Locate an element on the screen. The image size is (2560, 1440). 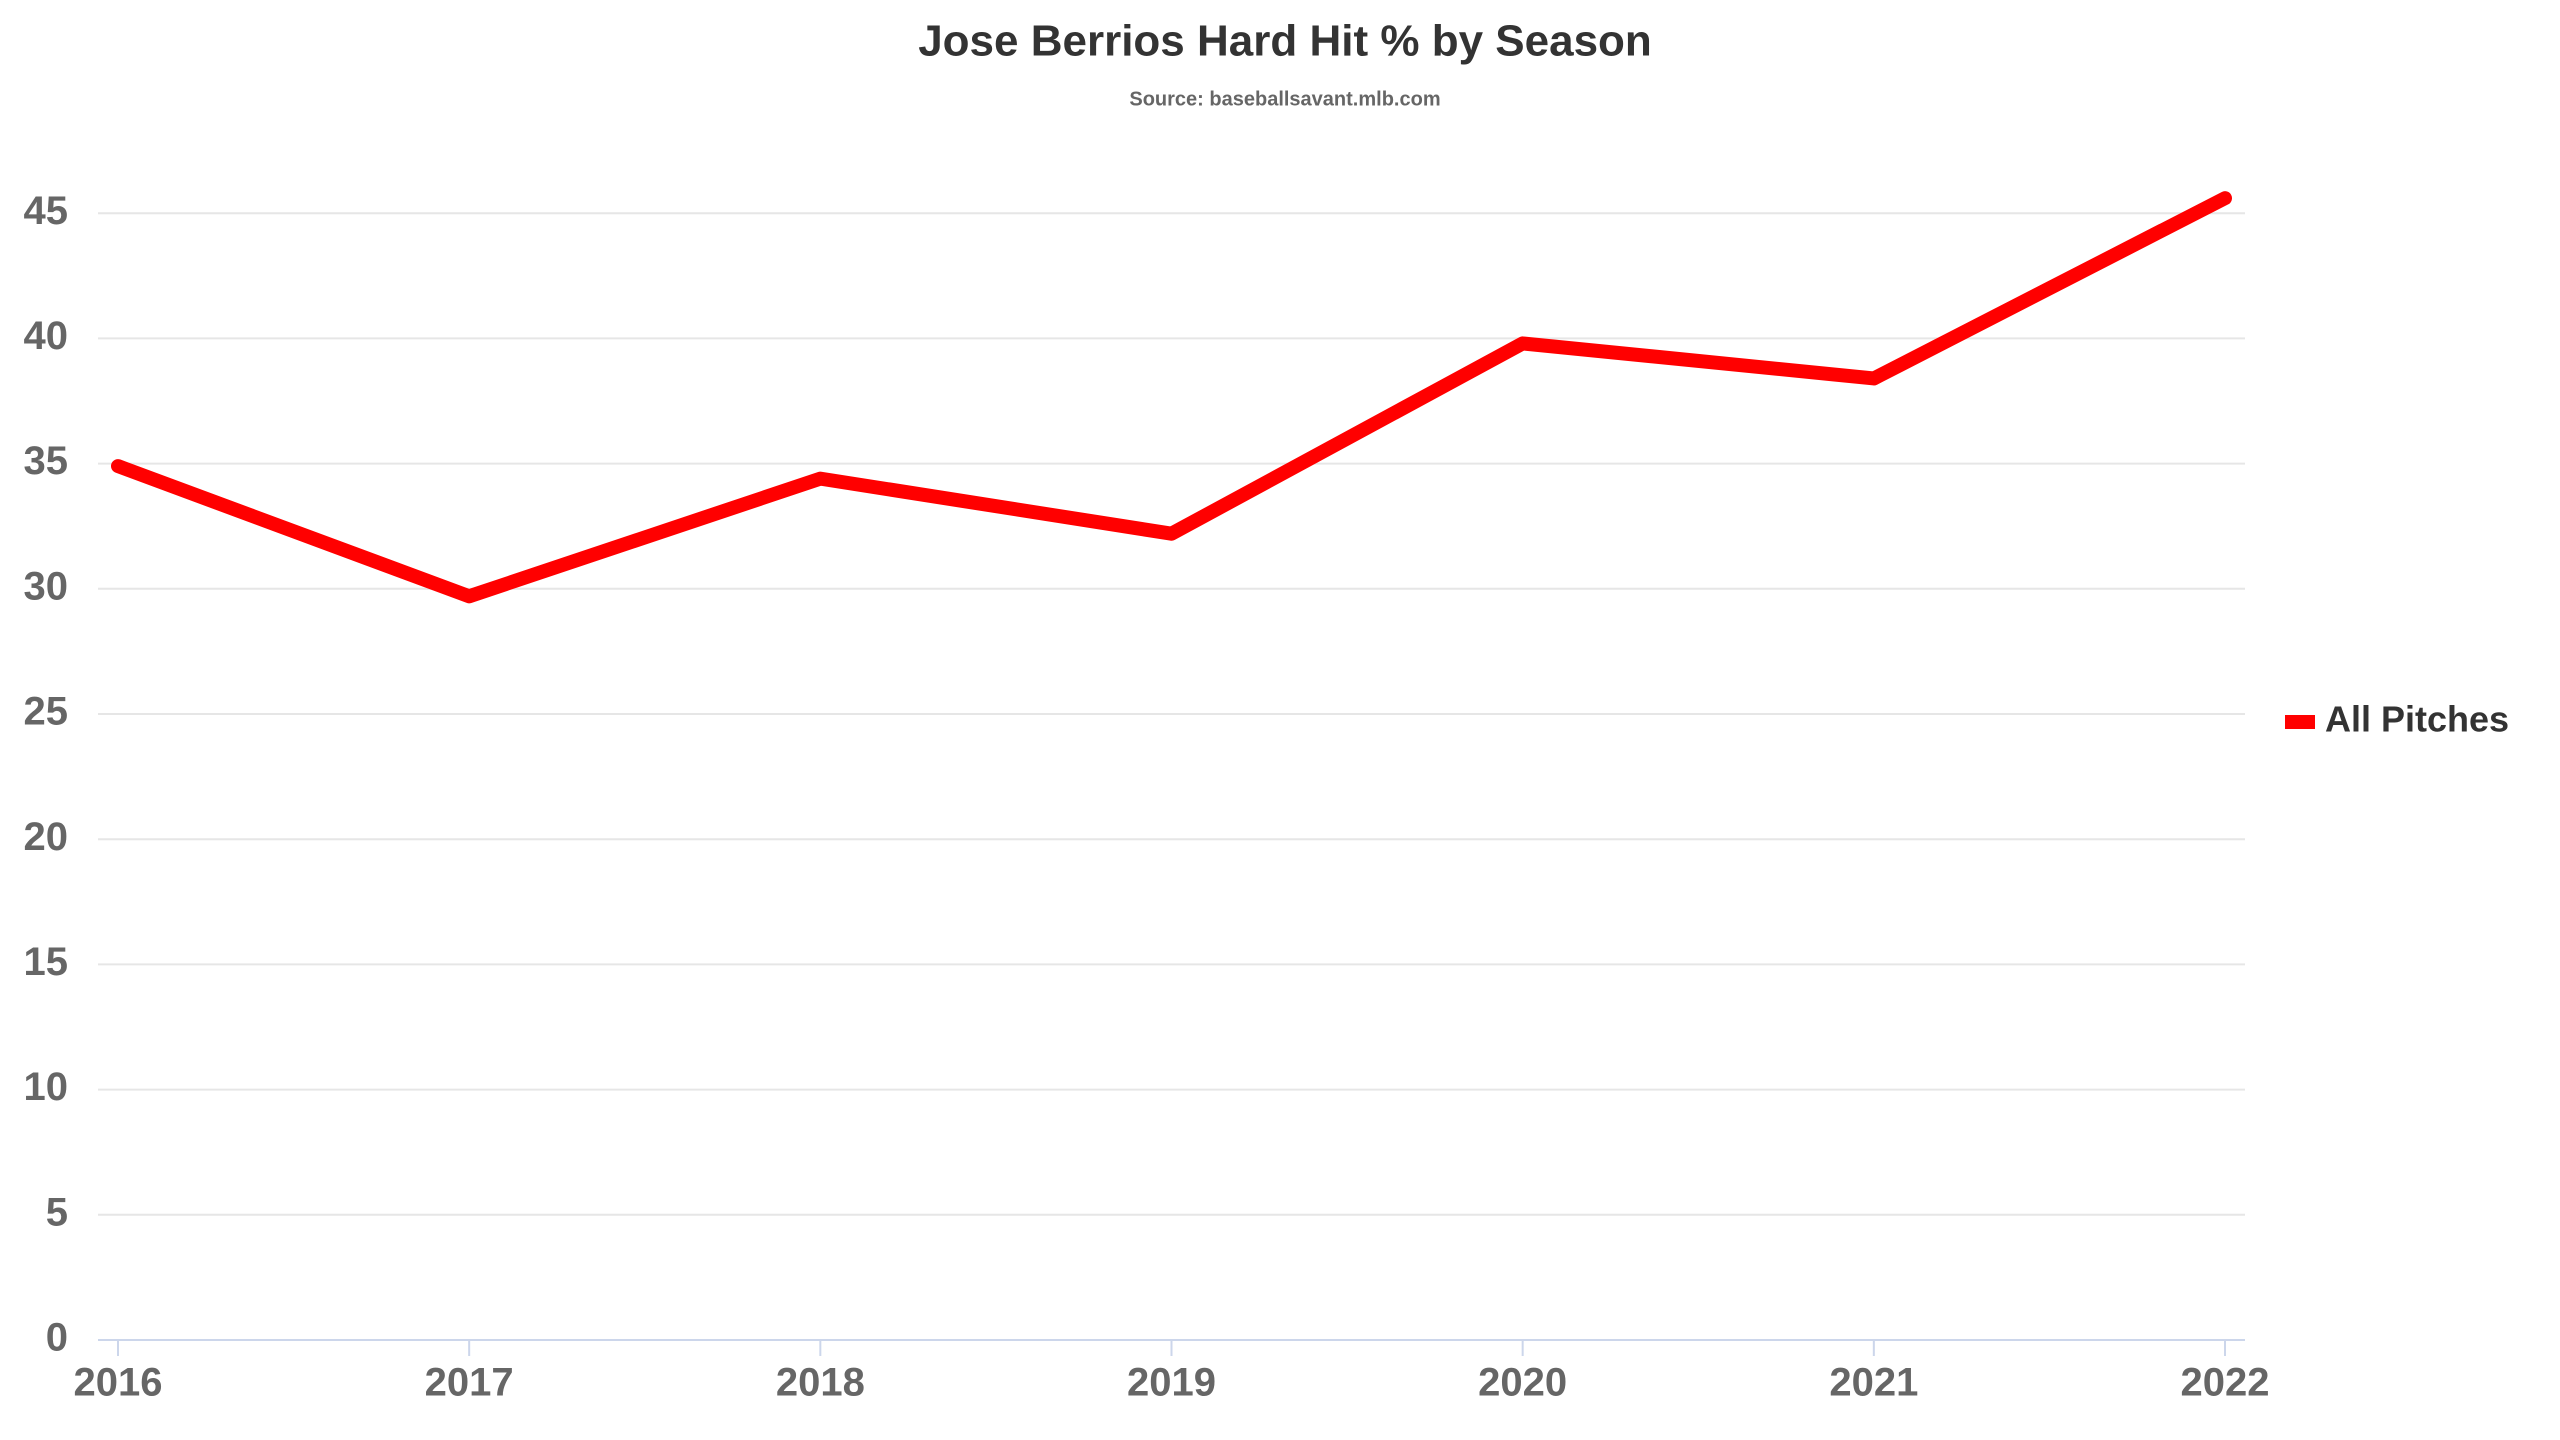
y-tick-label: 5 is located at coordinates (57, 1212).